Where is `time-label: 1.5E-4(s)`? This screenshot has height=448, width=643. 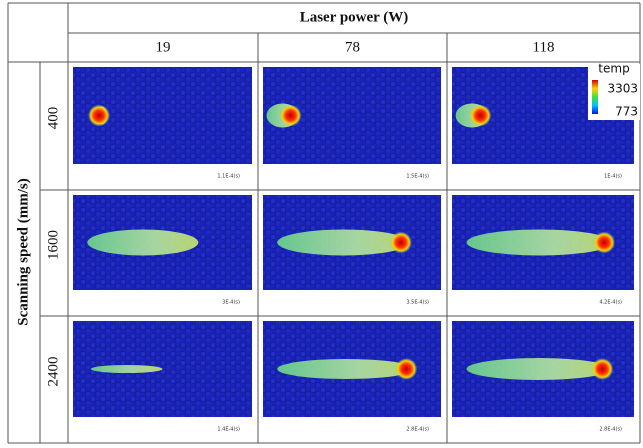 time-label: 1.5E-4(s) is located at coordinates (417, 177).